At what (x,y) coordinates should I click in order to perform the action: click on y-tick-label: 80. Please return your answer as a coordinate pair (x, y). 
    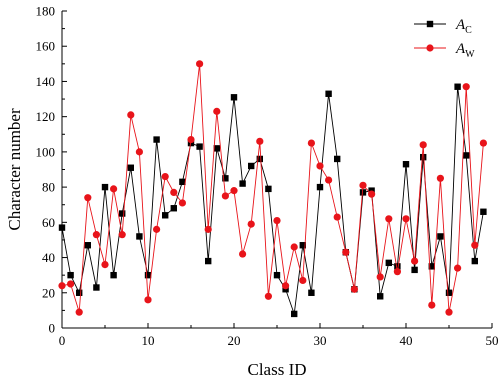
    Looking at the image, I should click on (48, 187).